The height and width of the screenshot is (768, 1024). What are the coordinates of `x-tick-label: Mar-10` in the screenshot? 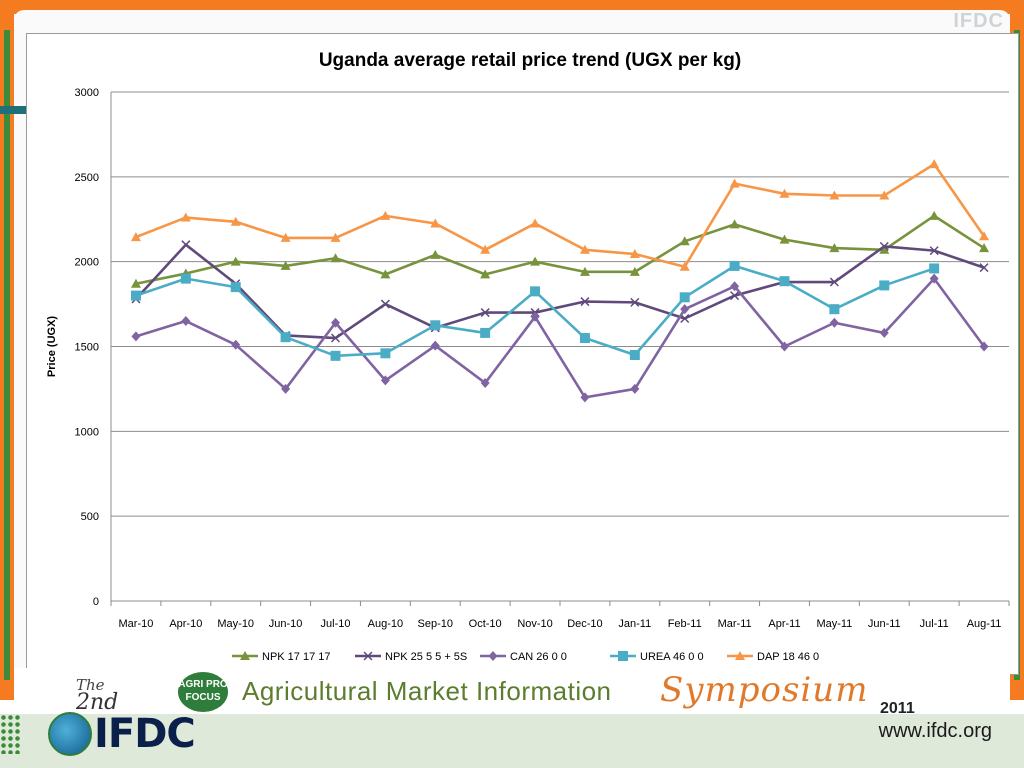 It's located at (136, 624).